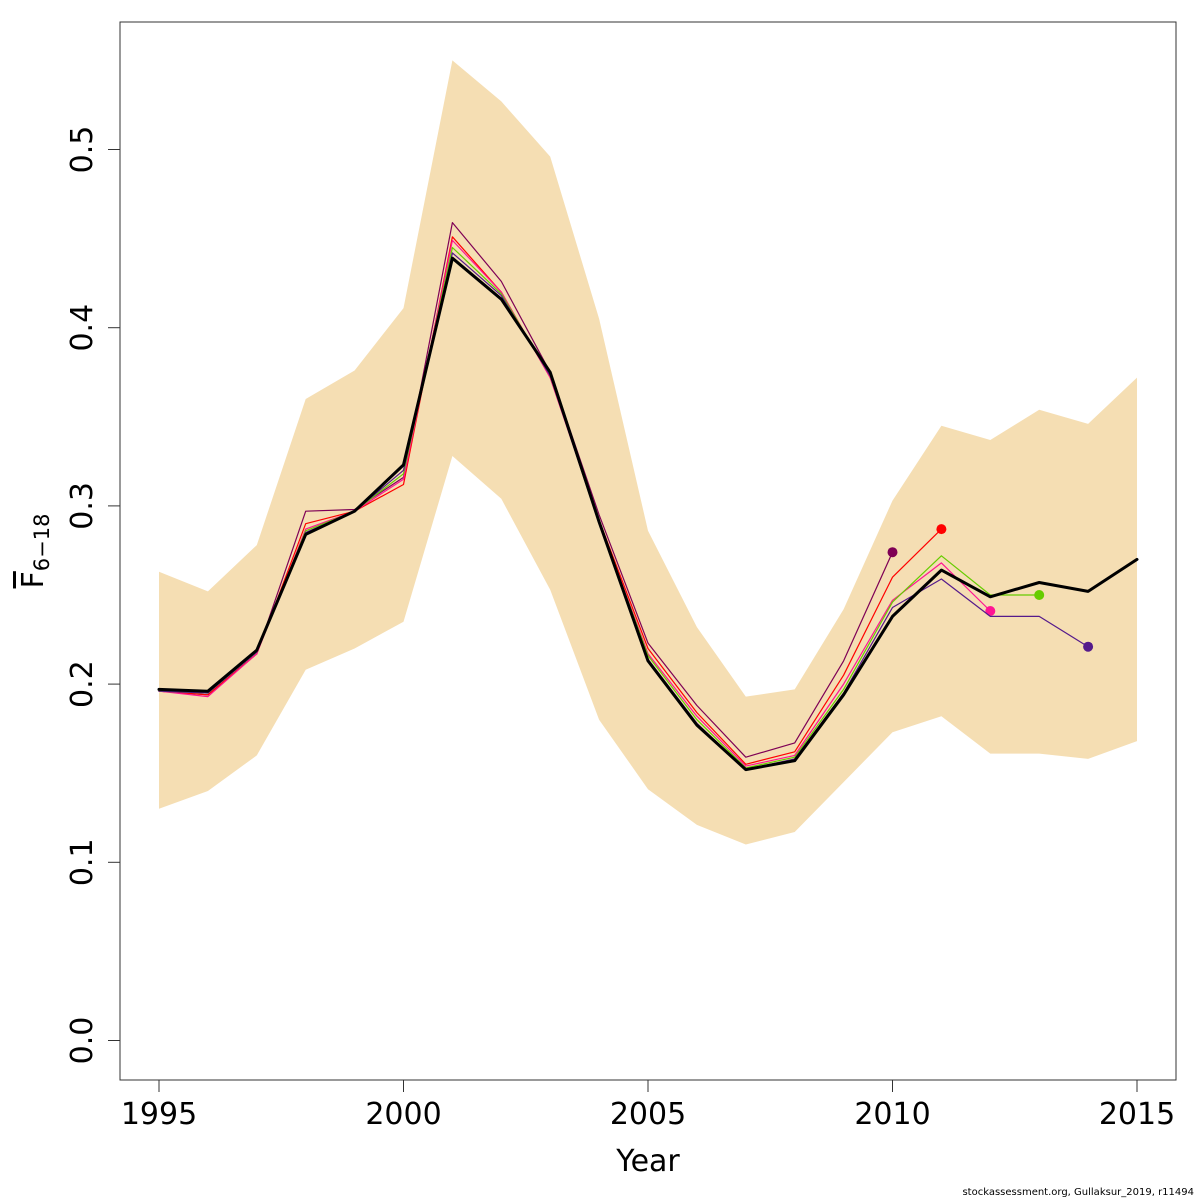  Describe the element at coordinates (82, 684) in the screenshot. I see `y-tick-label: 0.2` at that location.